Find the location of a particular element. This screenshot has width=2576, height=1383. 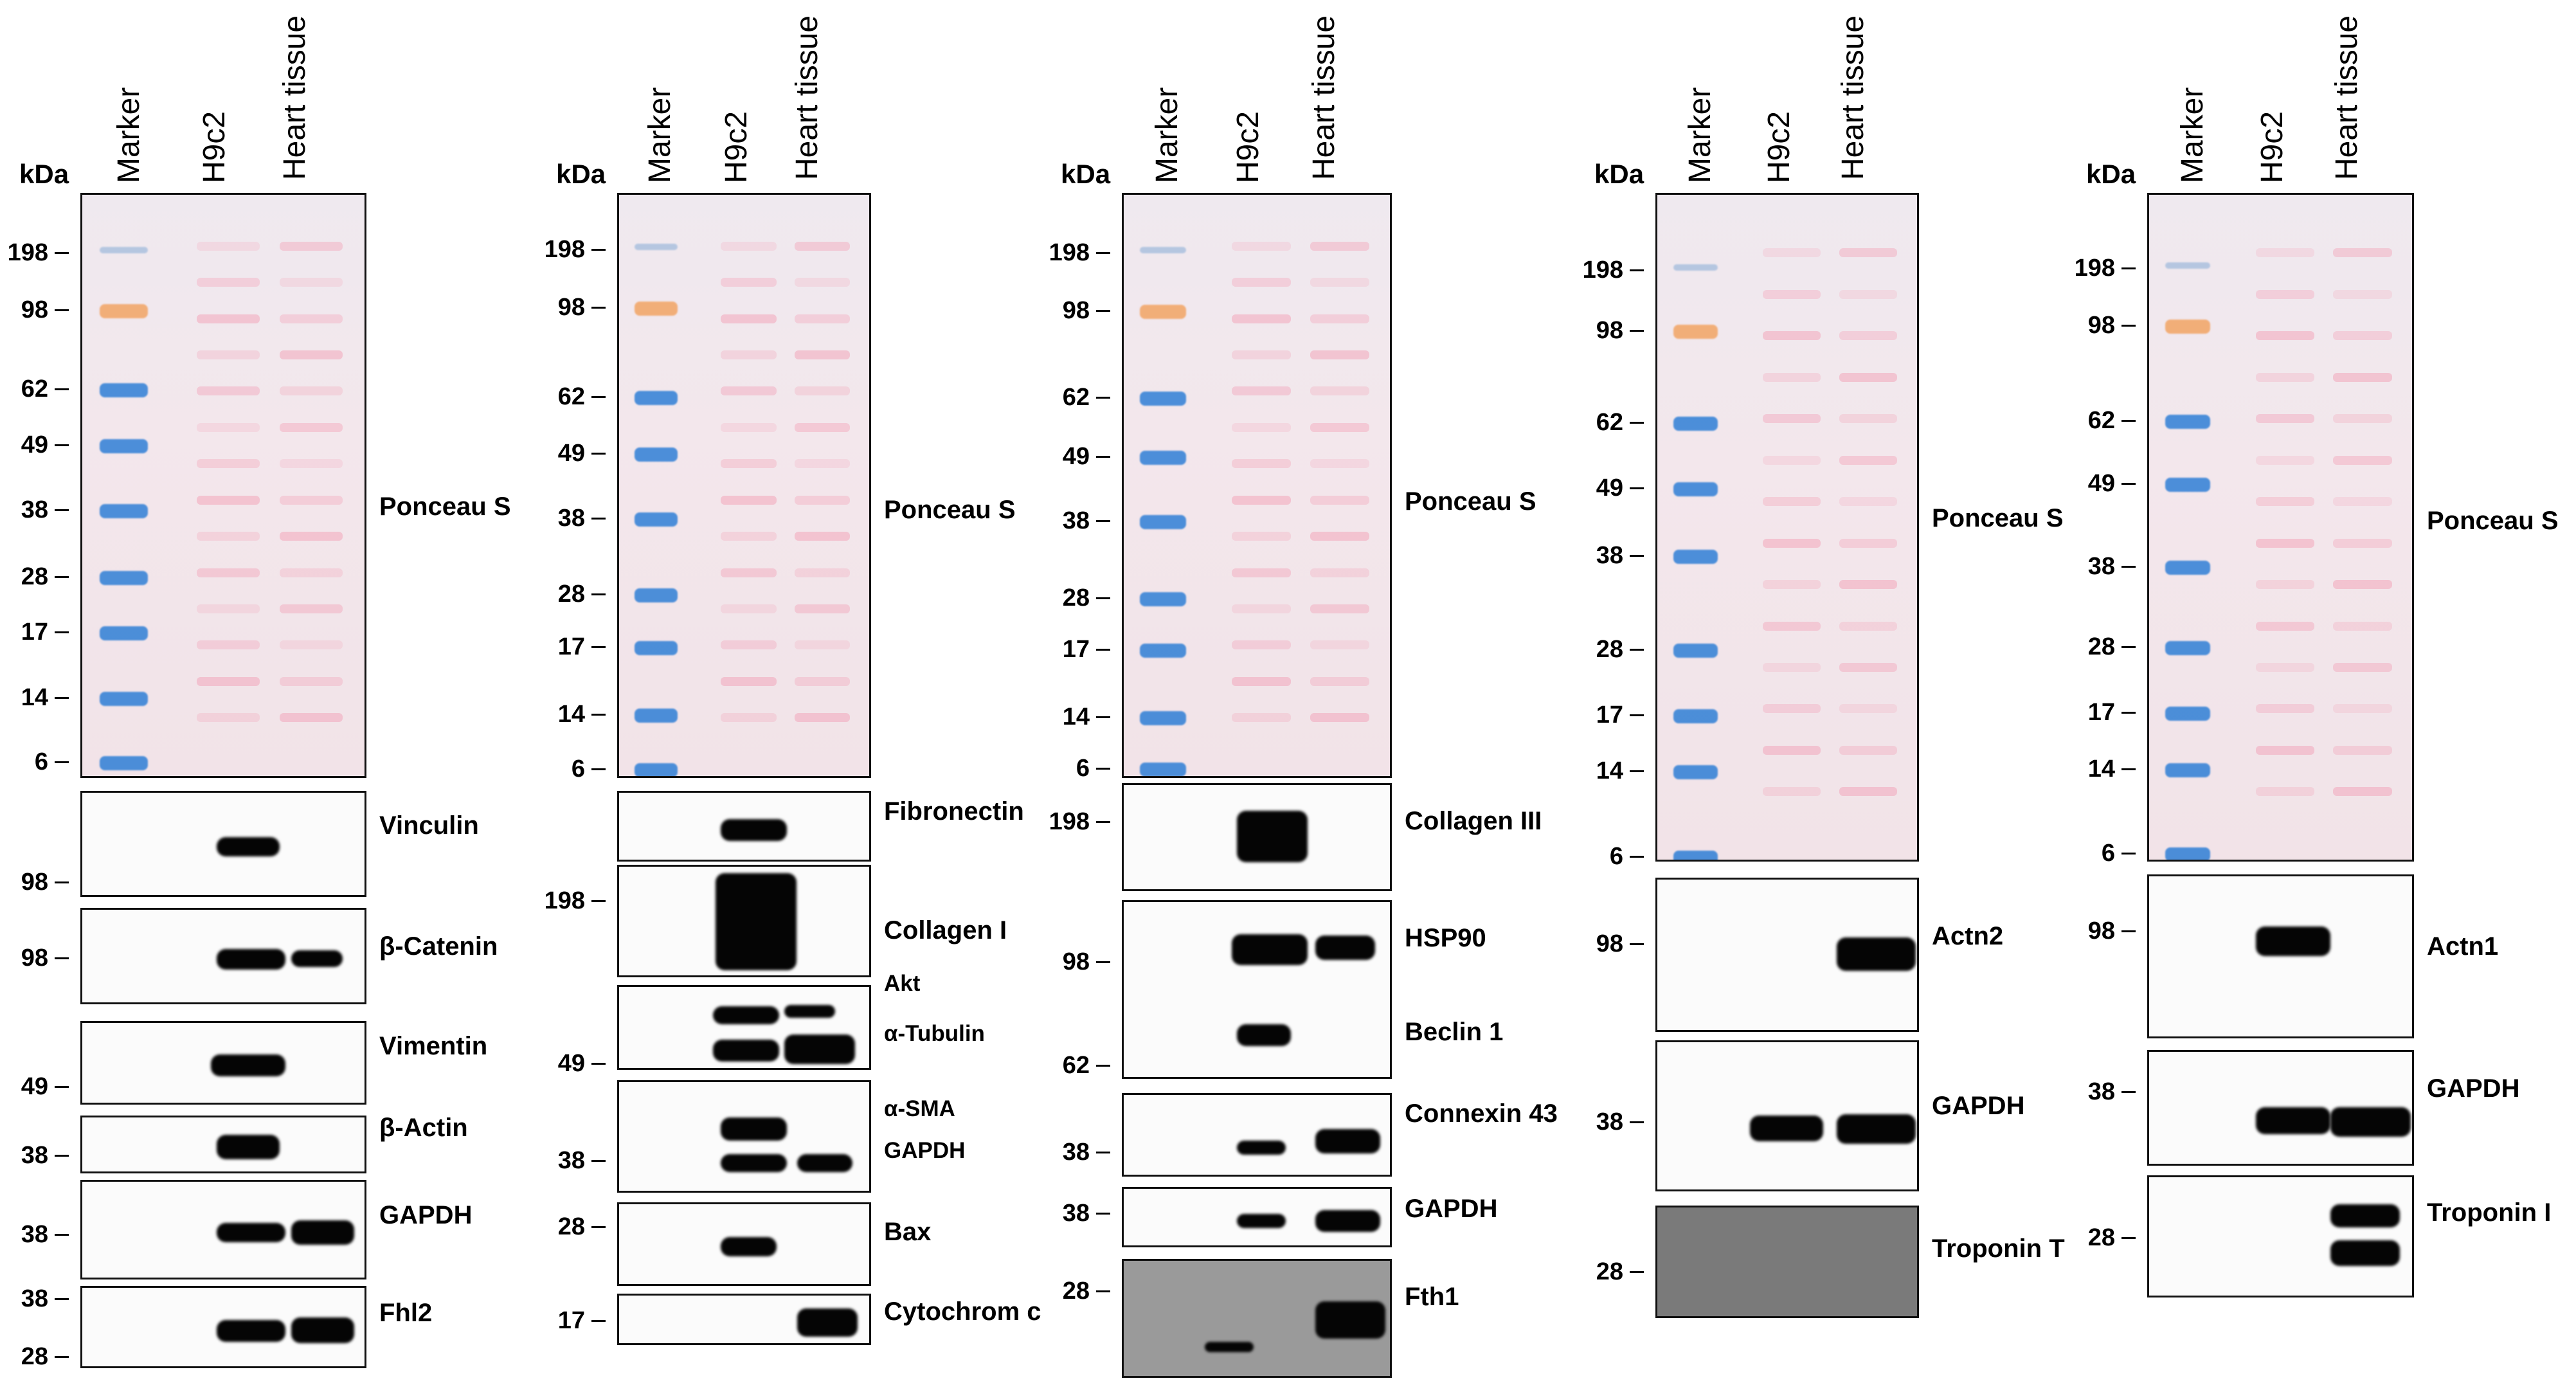

blot-label: Fth1 is located at coordinates (1432, 1297).